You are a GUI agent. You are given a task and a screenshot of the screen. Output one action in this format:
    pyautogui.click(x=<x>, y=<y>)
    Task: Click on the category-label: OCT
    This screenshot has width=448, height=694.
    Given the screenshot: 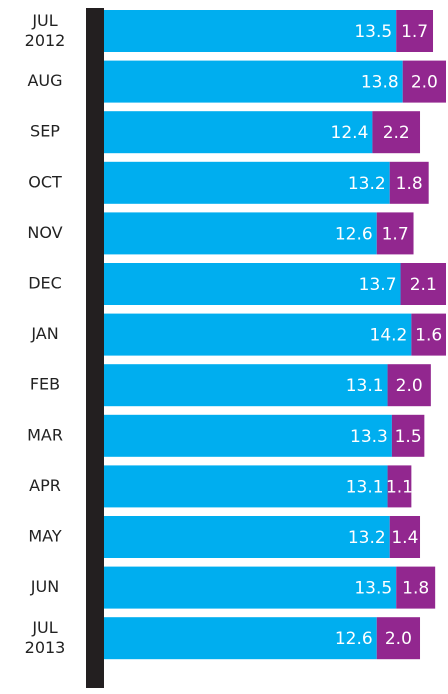 What is the action you would take?
    pyautogui.click(x=45, y=181)
    